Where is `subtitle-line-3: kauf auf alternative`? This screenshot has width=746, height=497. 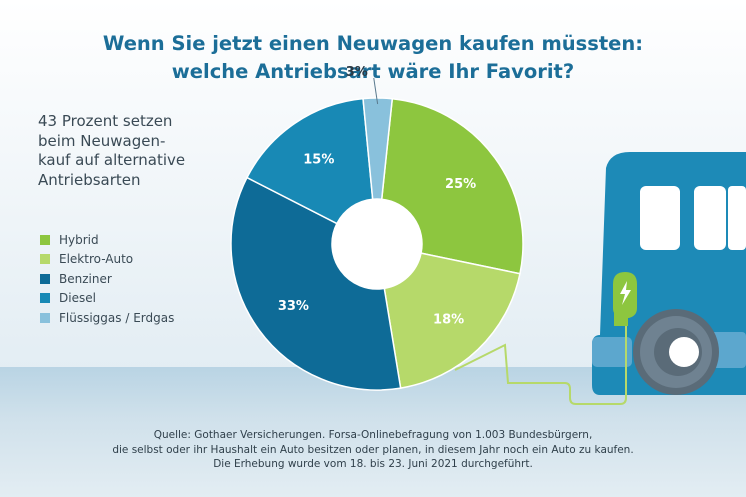 subtitle-line-3: kauf auf alternative is located at coordinates (112, 160).